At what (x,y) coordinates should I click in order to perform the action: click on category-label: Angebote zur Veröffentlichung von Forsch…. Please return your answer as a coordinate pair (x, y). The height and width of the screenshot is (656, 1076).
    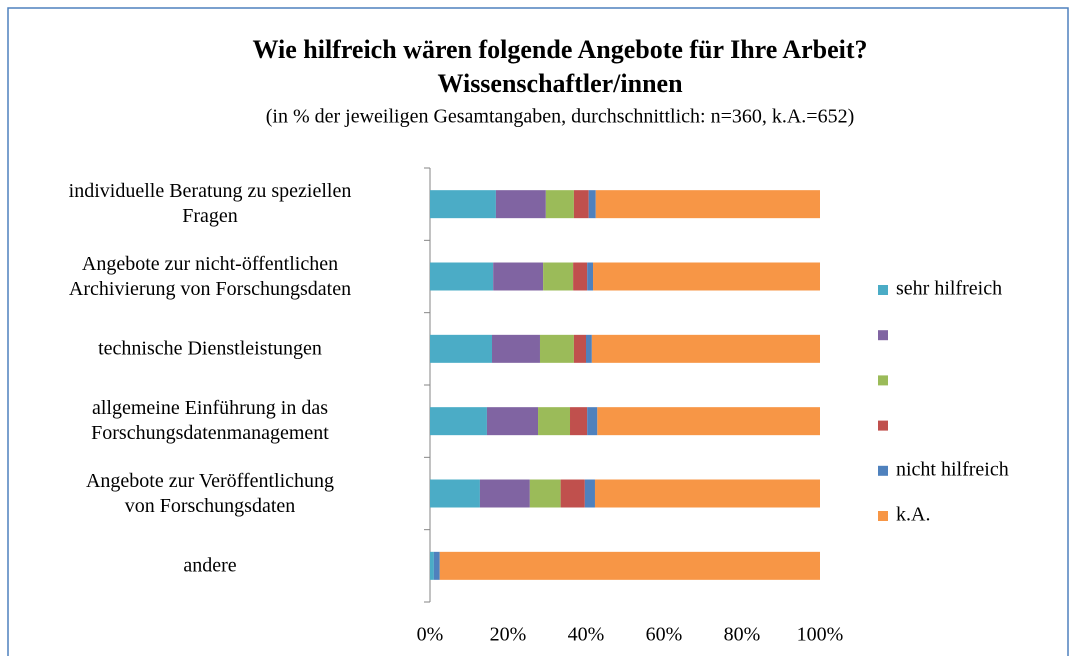
    Looking at the image, I should click on (210, 493).